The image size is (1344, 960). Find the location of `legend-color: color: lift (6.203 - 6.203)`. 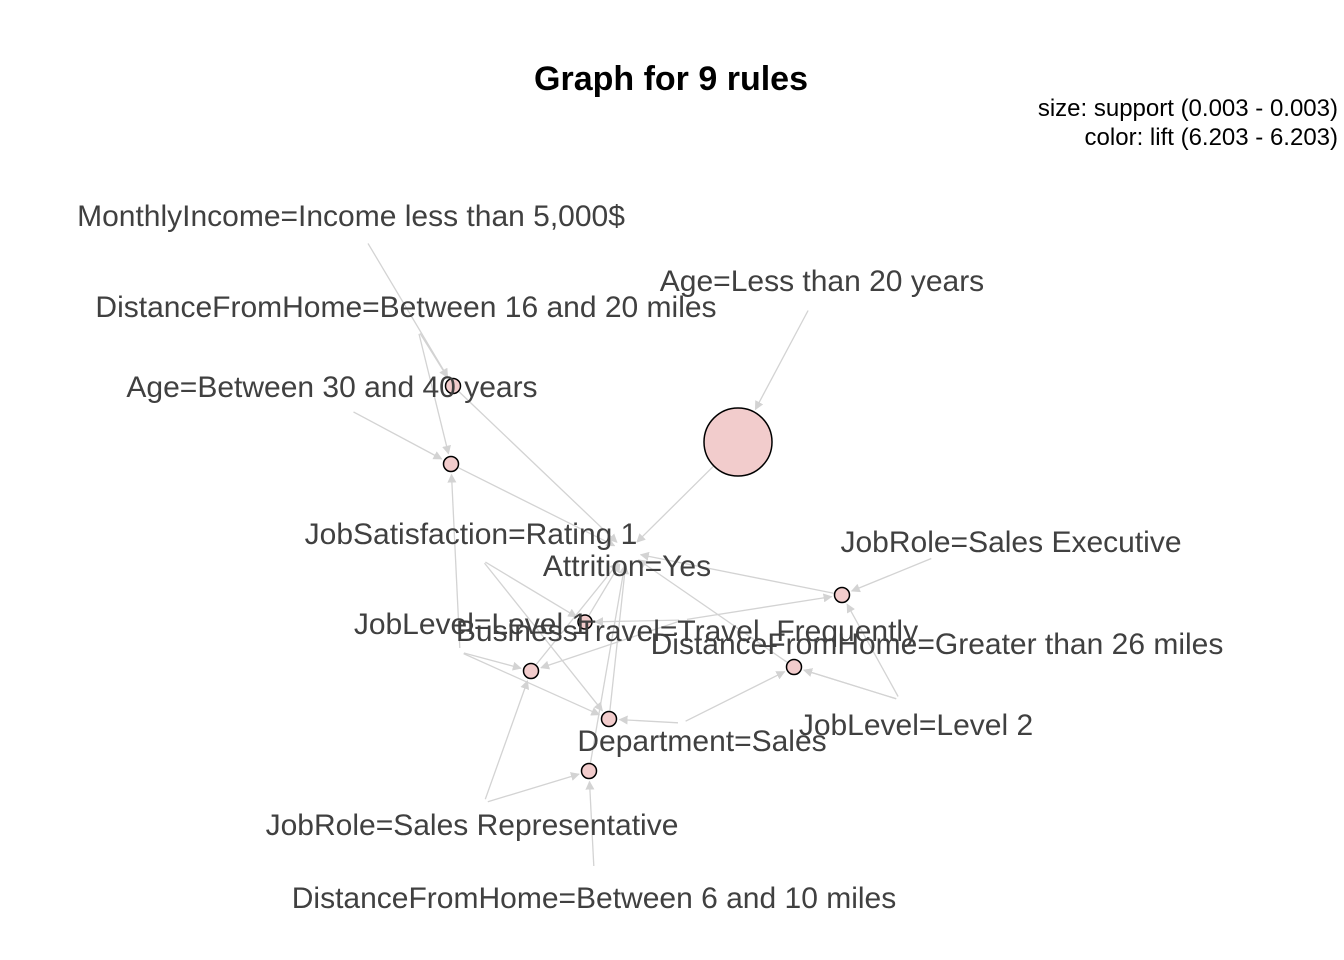

legend-color: color: lift (6.203 - 6.203) is located at coordinates (1211, 137).